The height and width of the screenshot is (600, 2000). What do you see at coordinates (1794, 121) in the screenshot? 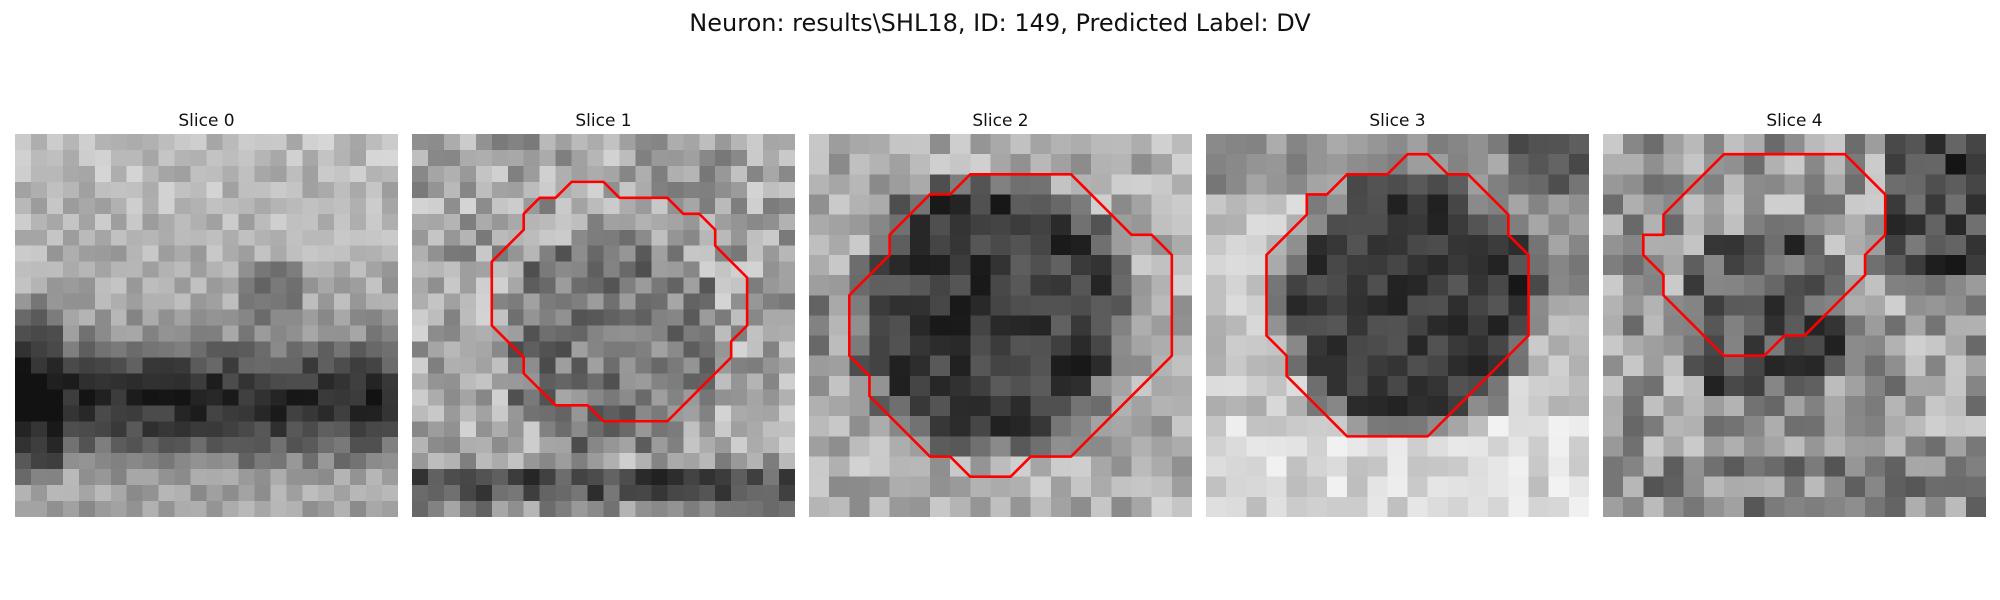
I see `slice-title: Slice 4` at bounding box center [1794, 121].